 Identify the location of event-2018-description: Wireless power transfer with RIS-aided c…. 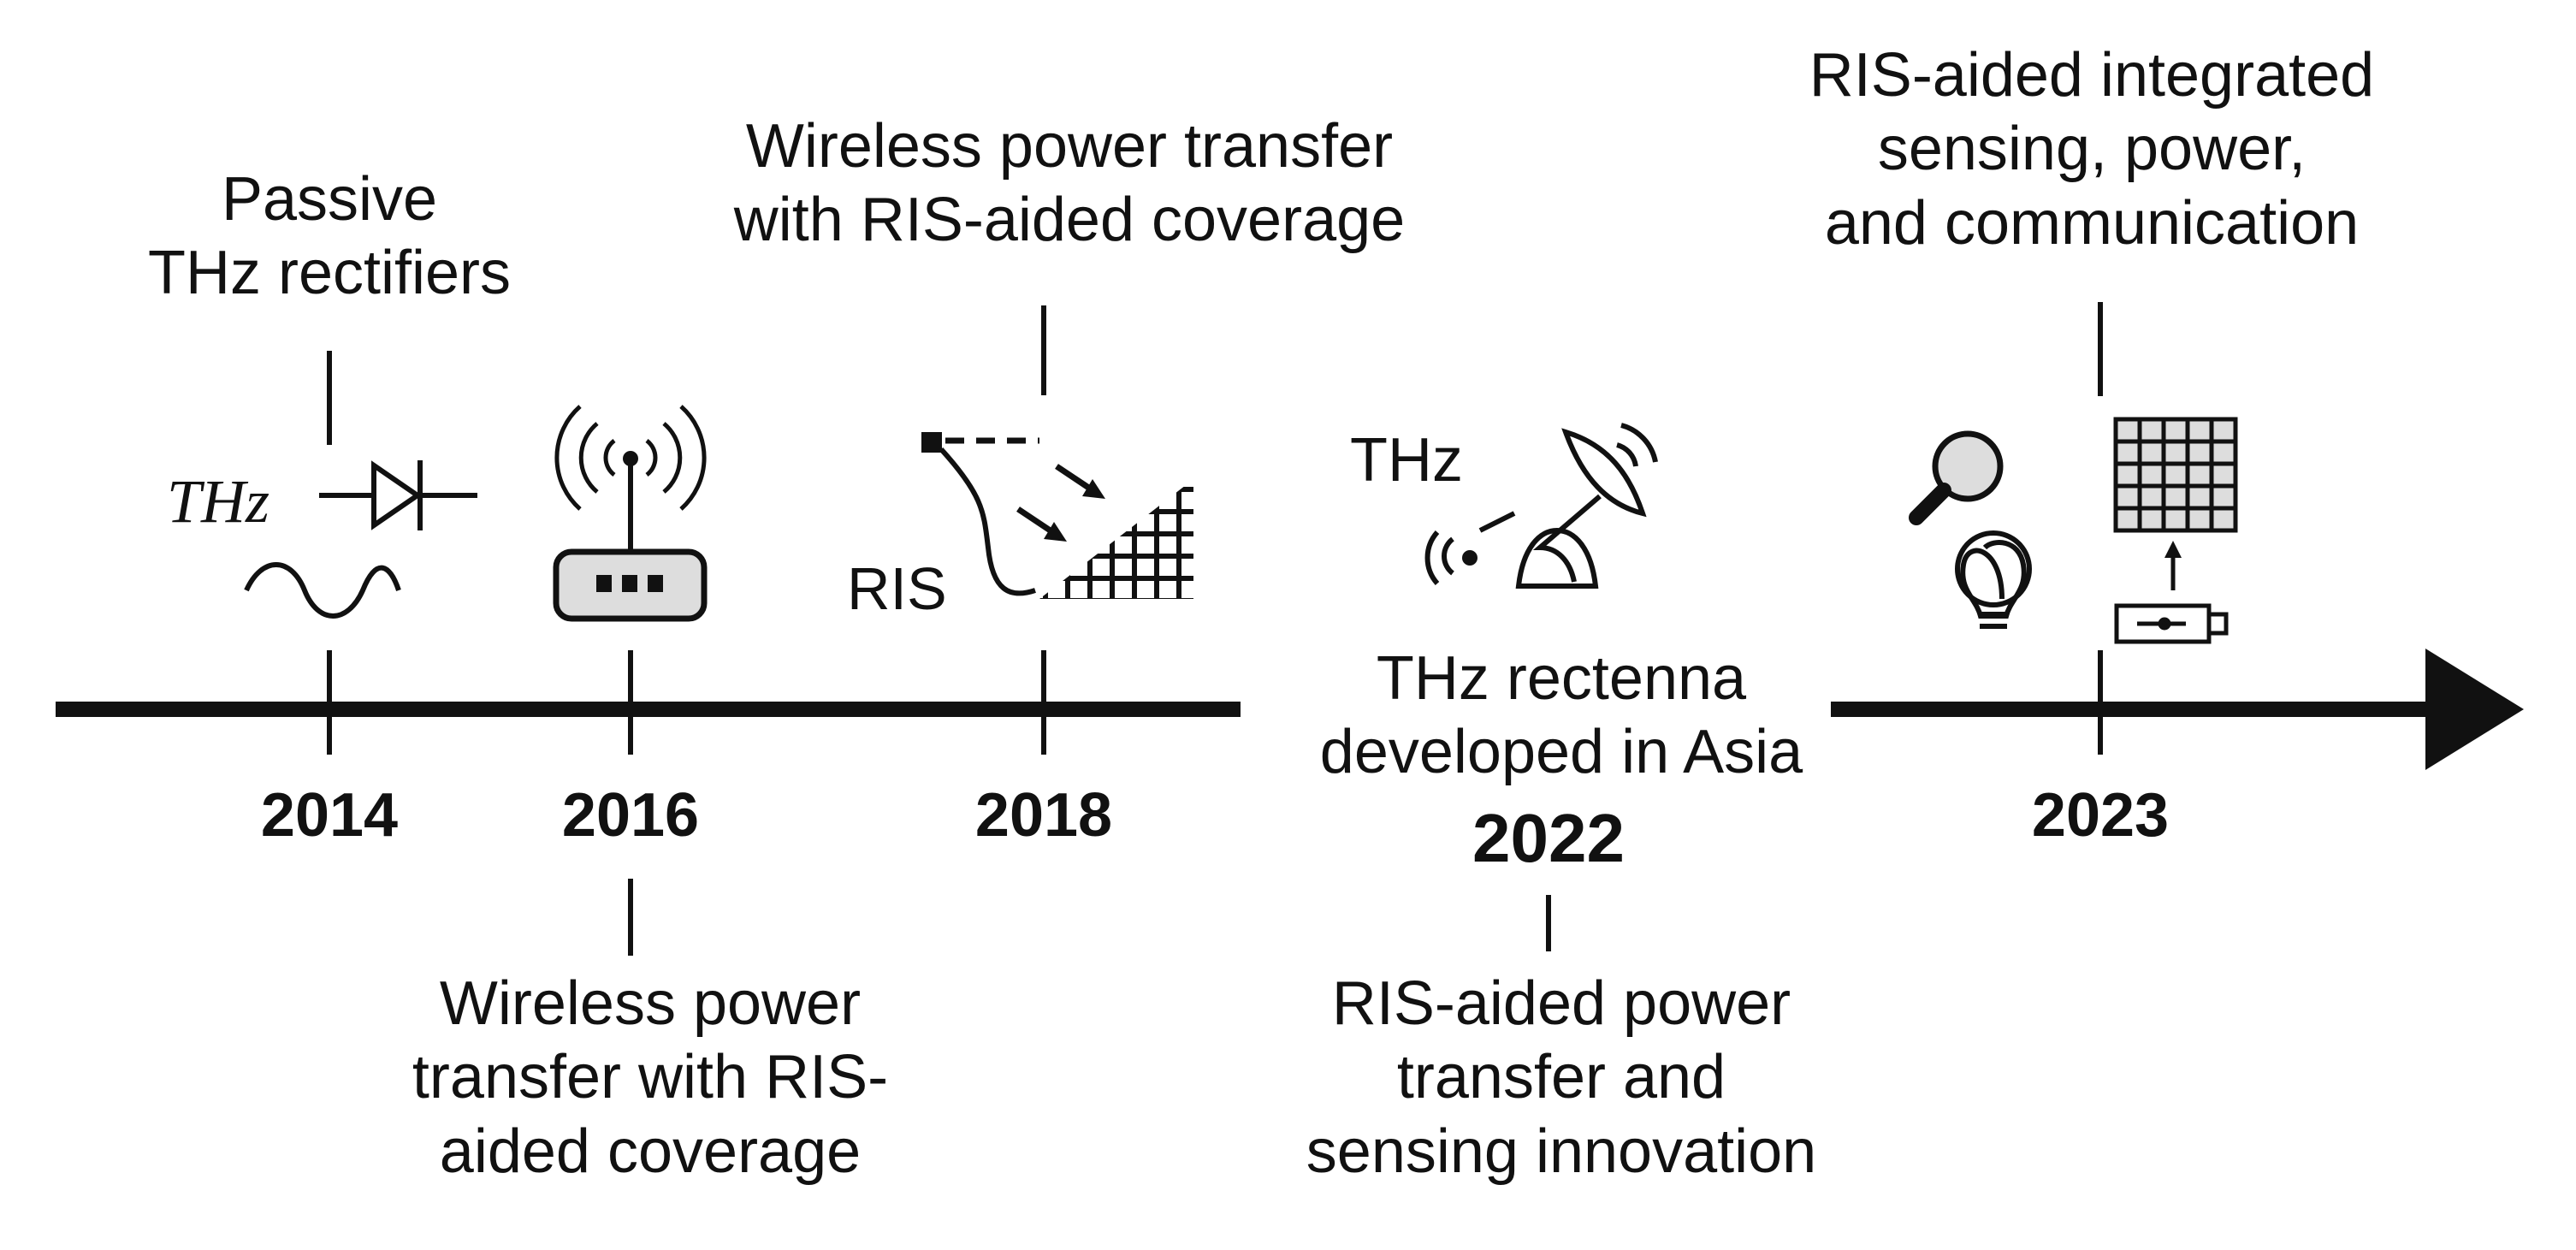
(1069, 184).